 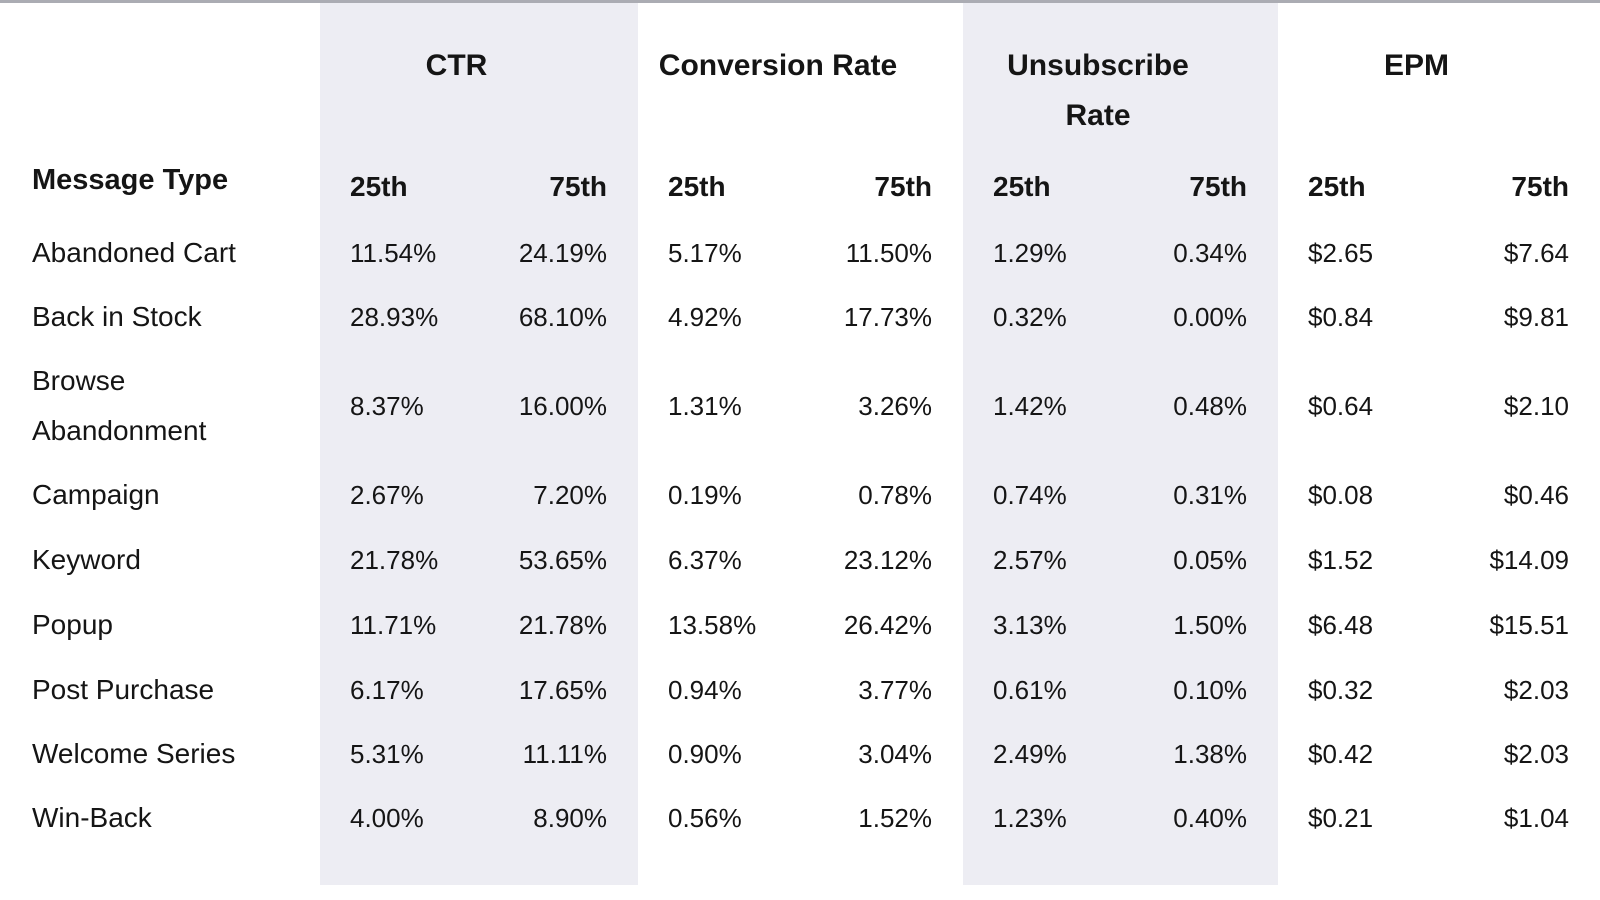 What do you see at coordinates (1098, 90) in the screenshot?
I see `group-header-unsubscribe-rate-label: Unsubscribe Rate` at bounding box center [1098, 90].